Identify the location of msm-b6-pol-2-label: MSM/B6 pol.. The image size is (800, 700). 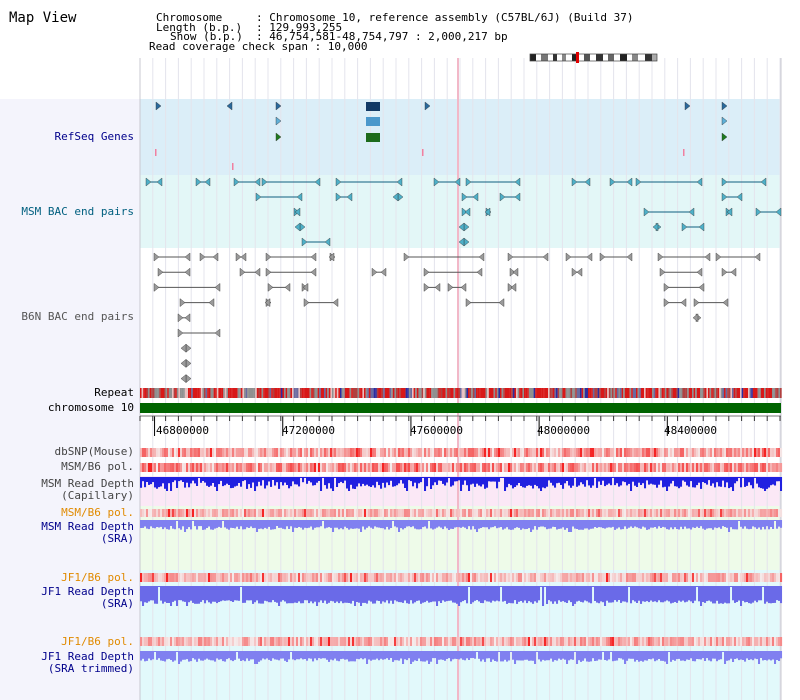
(97, 512).